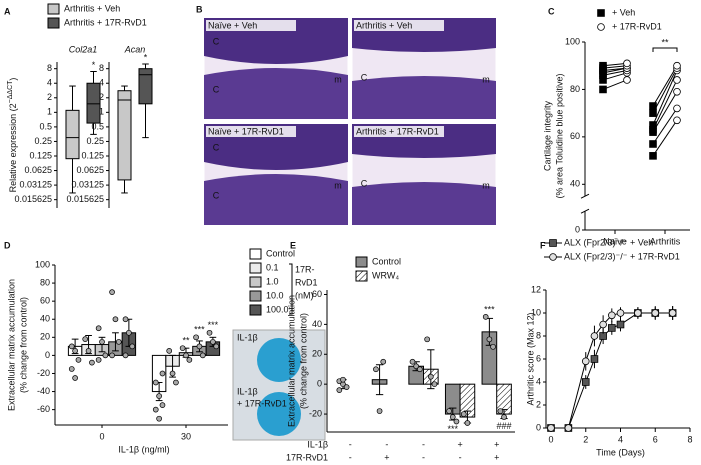  What do you see at coordinates (275, 295) in the screenshot?
I see `legend-label: 10.0` at bounding box center [275, 295].